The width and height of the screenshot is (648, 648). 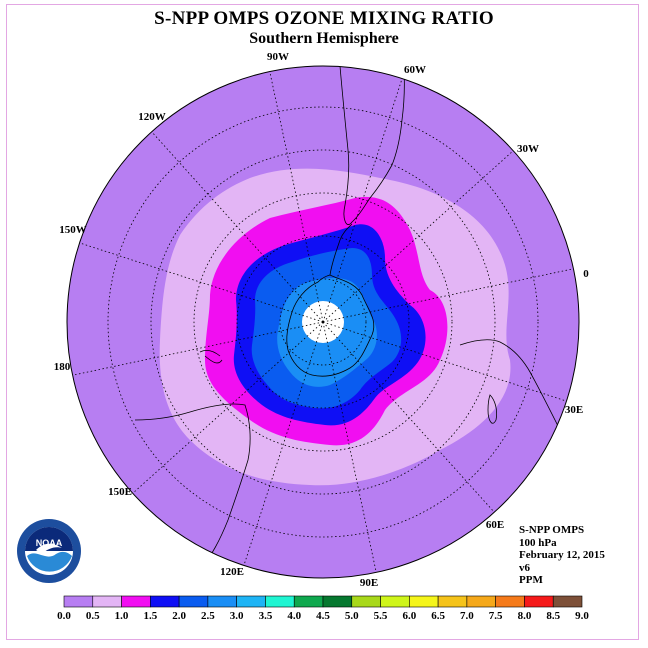 What do you see at coordinates (369, 583) in the screenshot?
I see `lon-label-90e: 90E` at bounding box center [369, 583].